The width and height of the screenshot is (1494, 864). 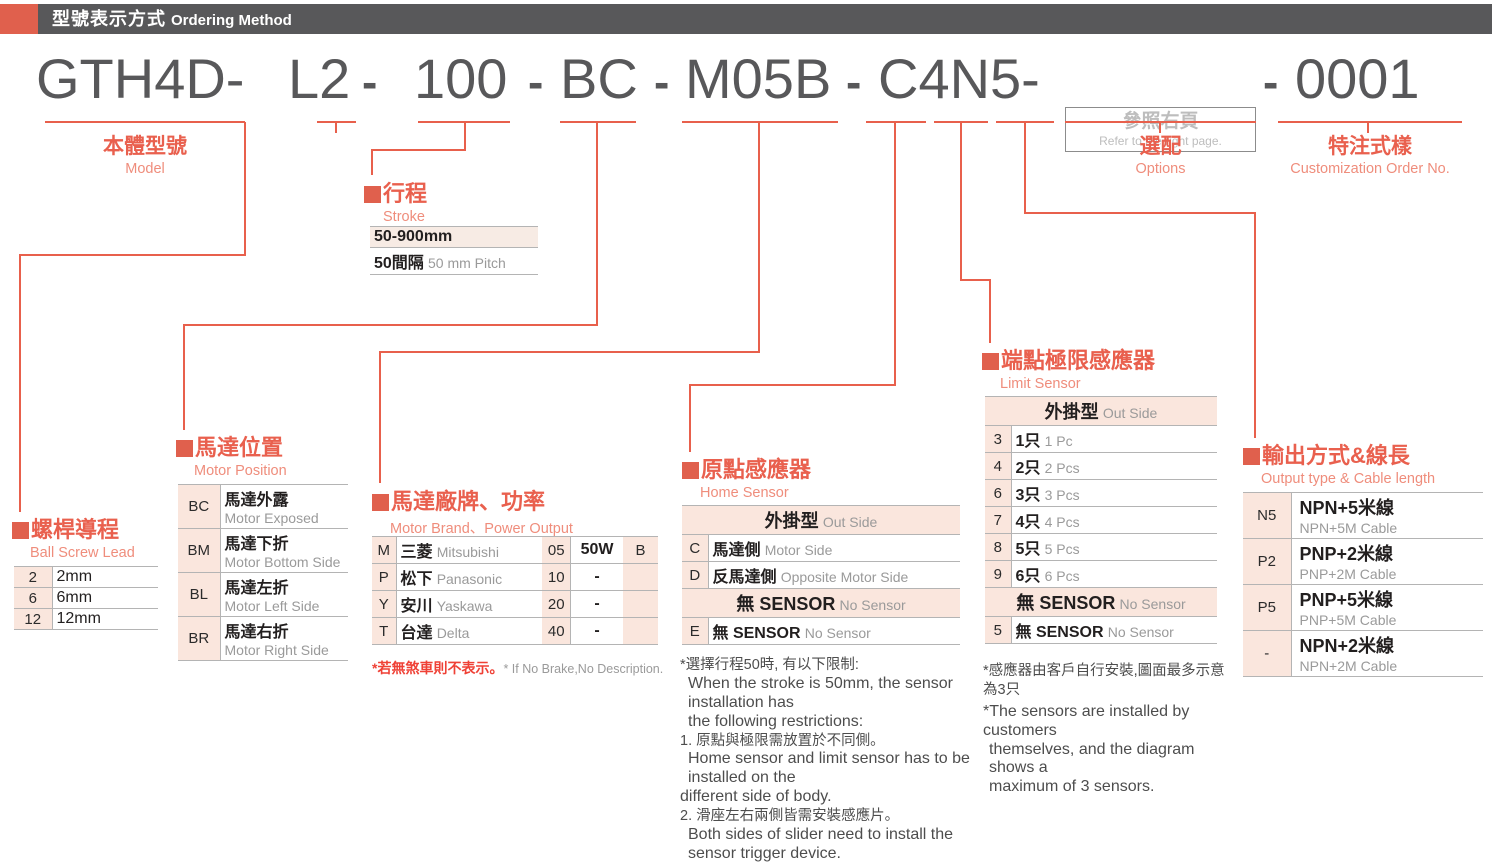 I want to click on callout-ball-screw-lead: 螺桿導程 Ball Screw Lead, so click(x=73, y=536).